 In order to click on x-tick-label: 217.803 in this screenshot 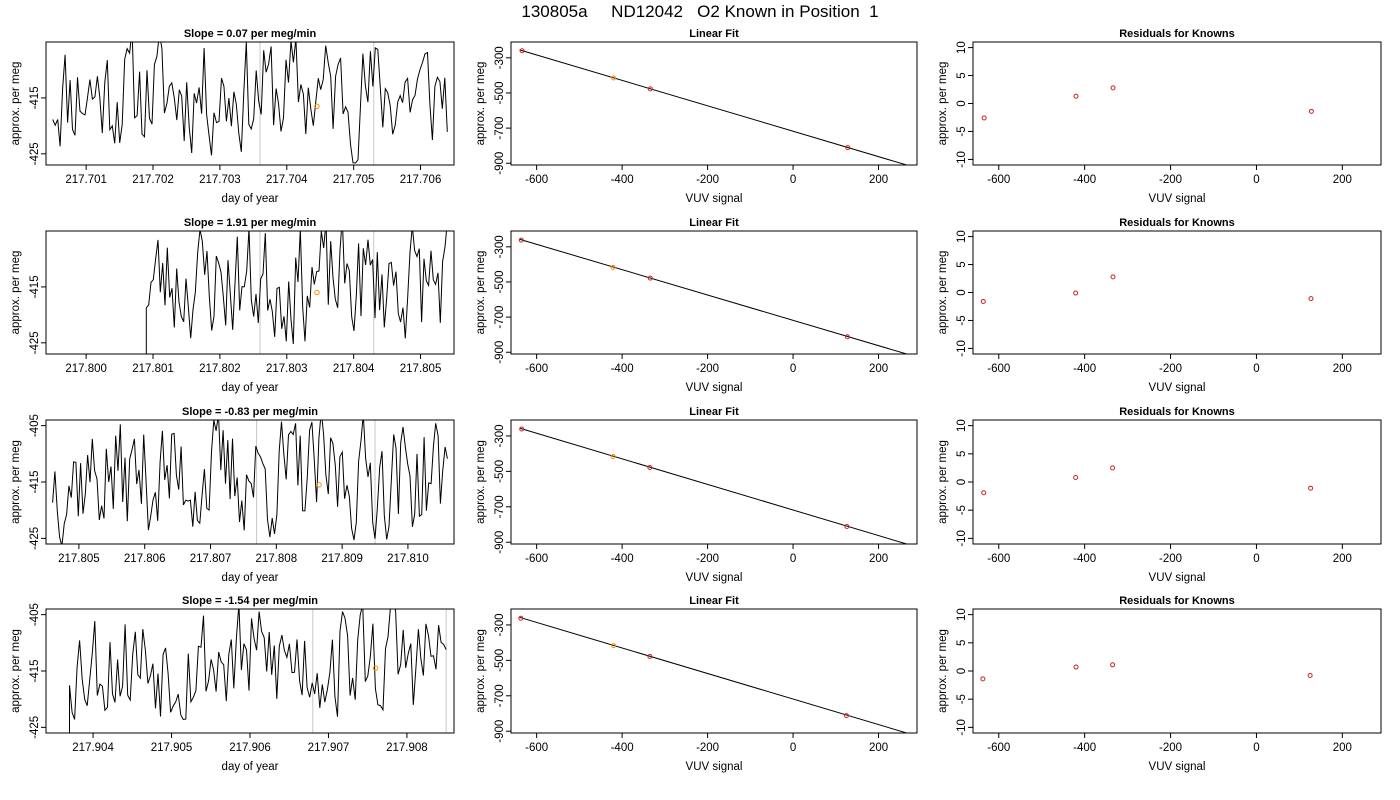, I will do `click(287, 369)`.